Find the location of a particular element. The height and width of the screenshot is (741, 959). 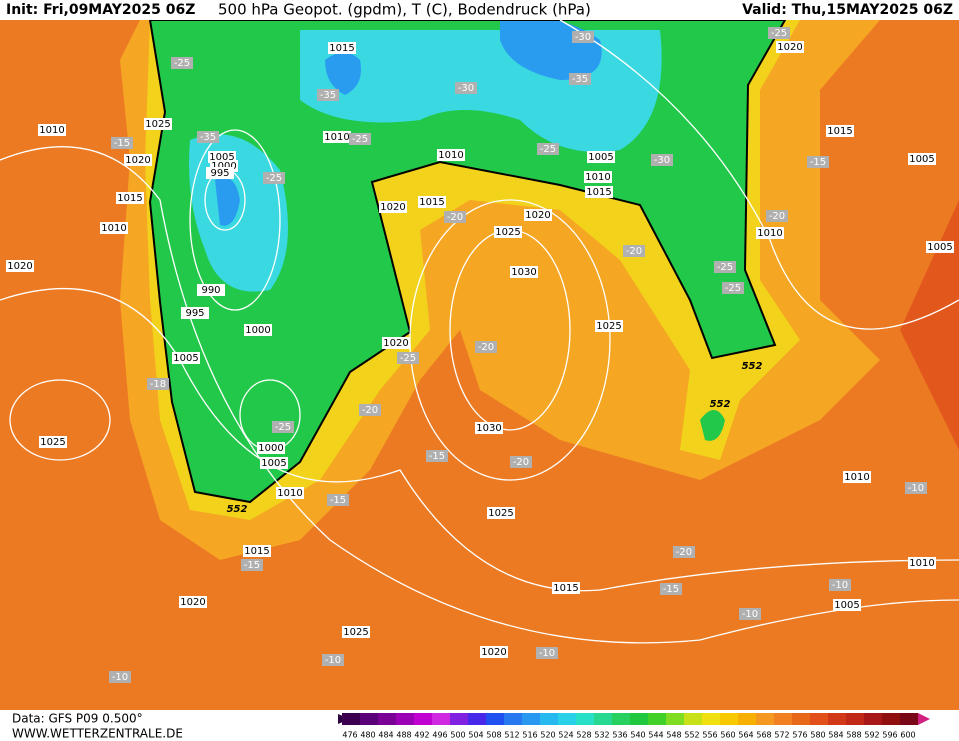

scale-label: 584 is located at coordinates (835, 735).